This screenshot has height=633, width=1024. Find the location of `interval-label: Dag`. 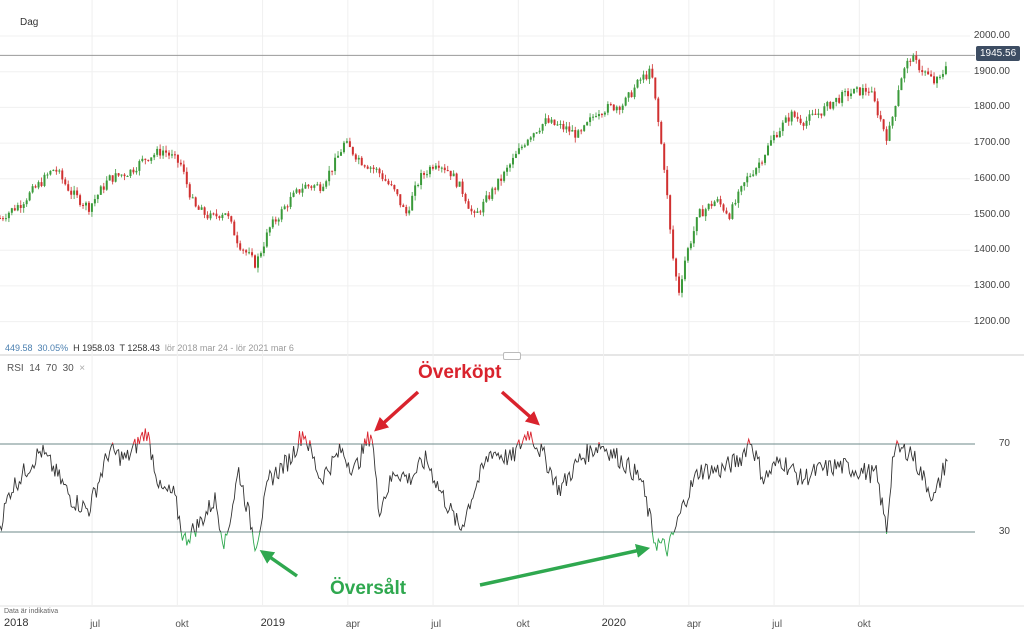

interval-label: Dag is located at coordinates (29, 22).